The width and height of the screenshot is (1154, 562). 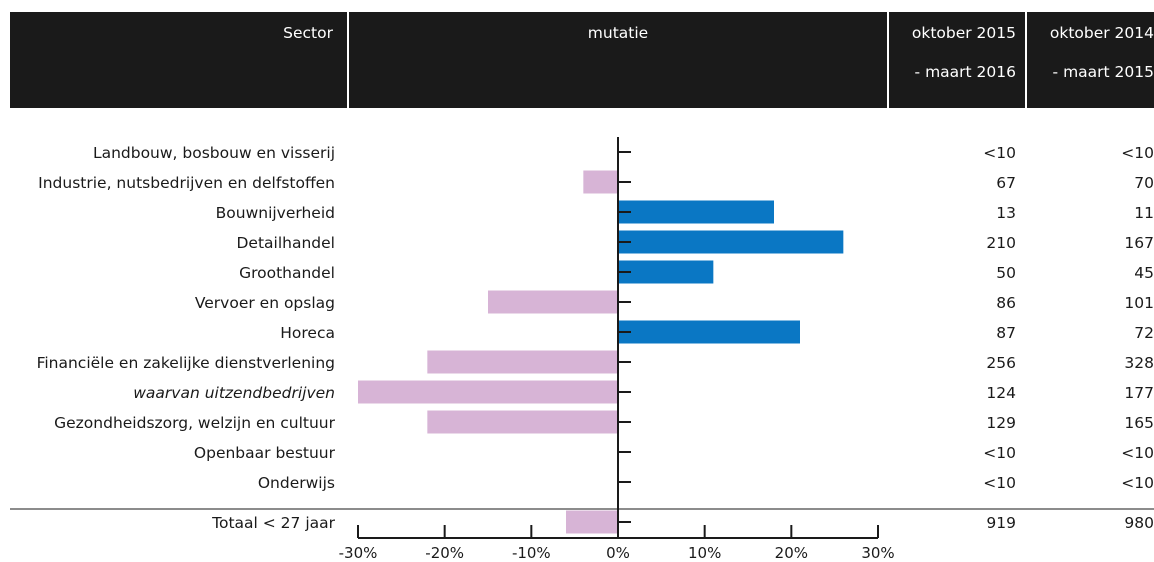 I want to click on header-sector: Sector, so click(x=308, y=33).